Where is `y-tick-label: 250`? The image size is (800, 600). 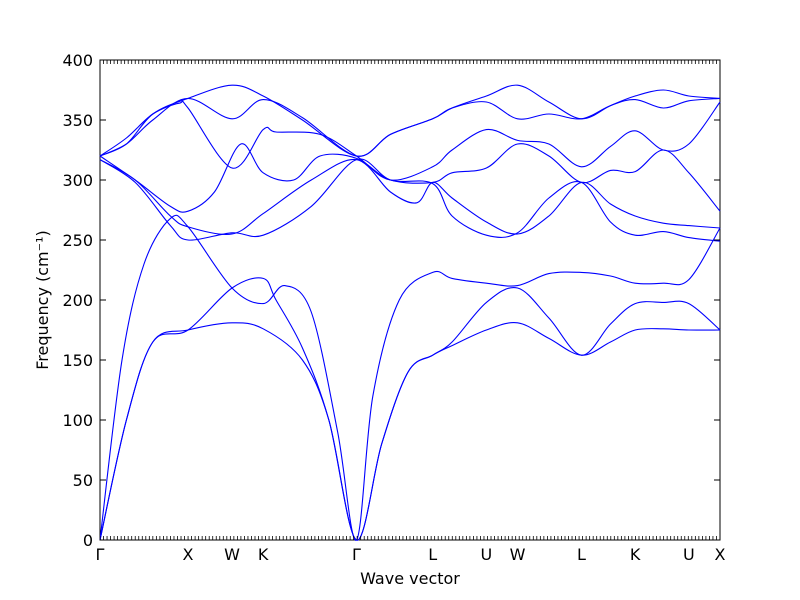 y-tick-label: 250 is located at coordinates (77, 240).